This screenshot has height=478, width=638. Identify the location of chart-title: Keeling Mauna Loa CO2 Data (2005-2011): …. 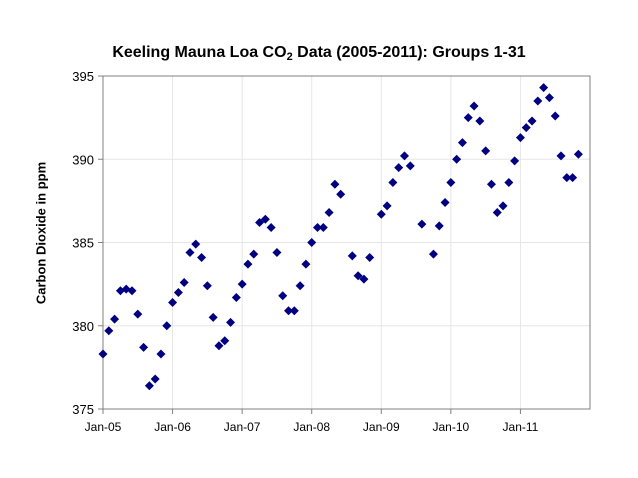
(319, 53).